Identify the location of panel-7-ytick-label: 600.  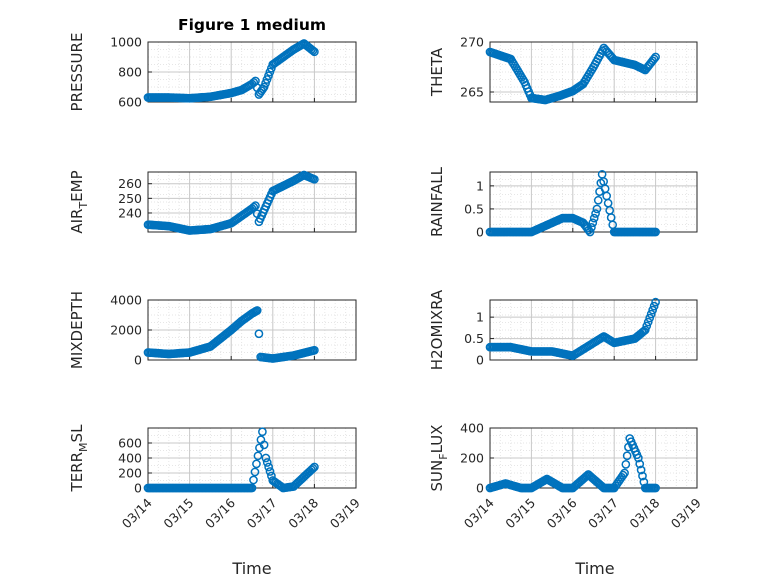
(130, 443).